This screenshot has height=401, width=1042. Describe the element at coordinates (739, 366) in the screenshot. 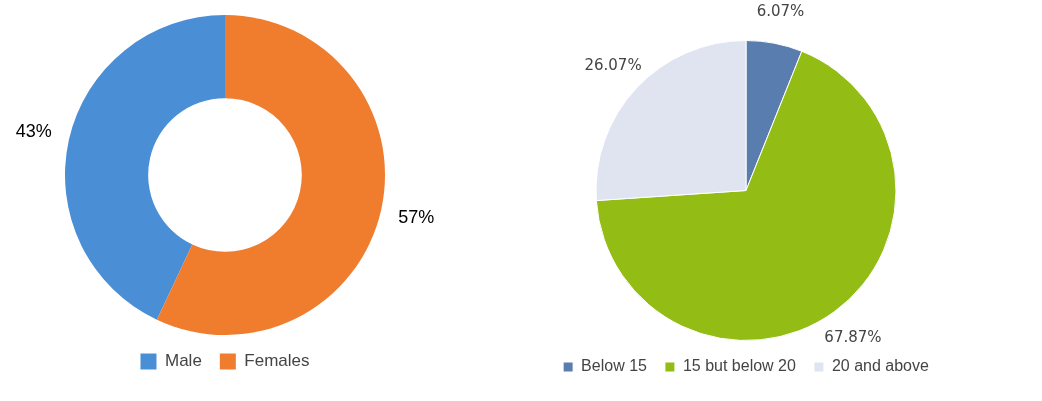

I see `legend-label: 15 but below 20` at that location.